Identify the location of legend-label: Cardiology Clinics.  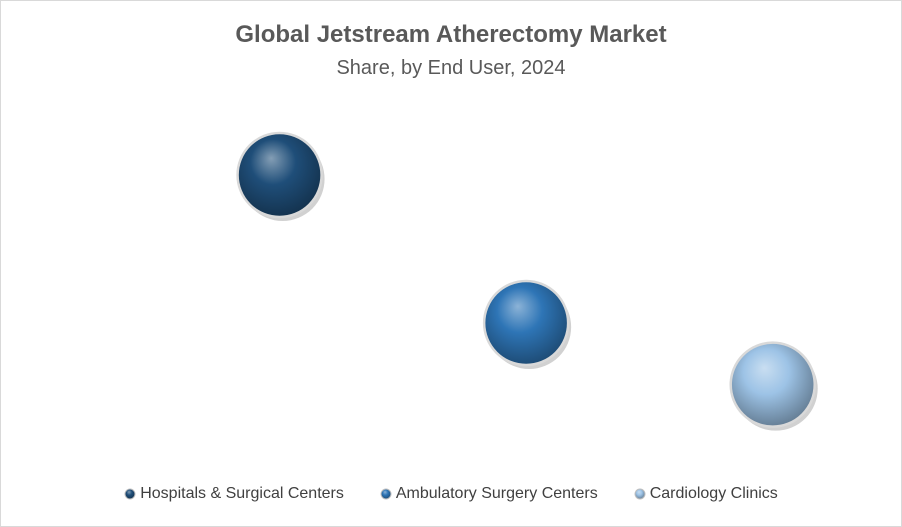
(713, 493).